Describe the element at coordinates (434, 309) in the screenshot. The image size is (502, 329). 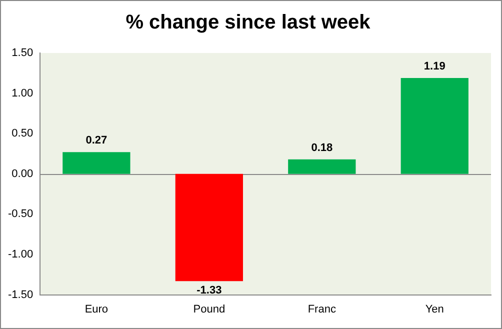
I see `x-tick-label: Yen` at that location.